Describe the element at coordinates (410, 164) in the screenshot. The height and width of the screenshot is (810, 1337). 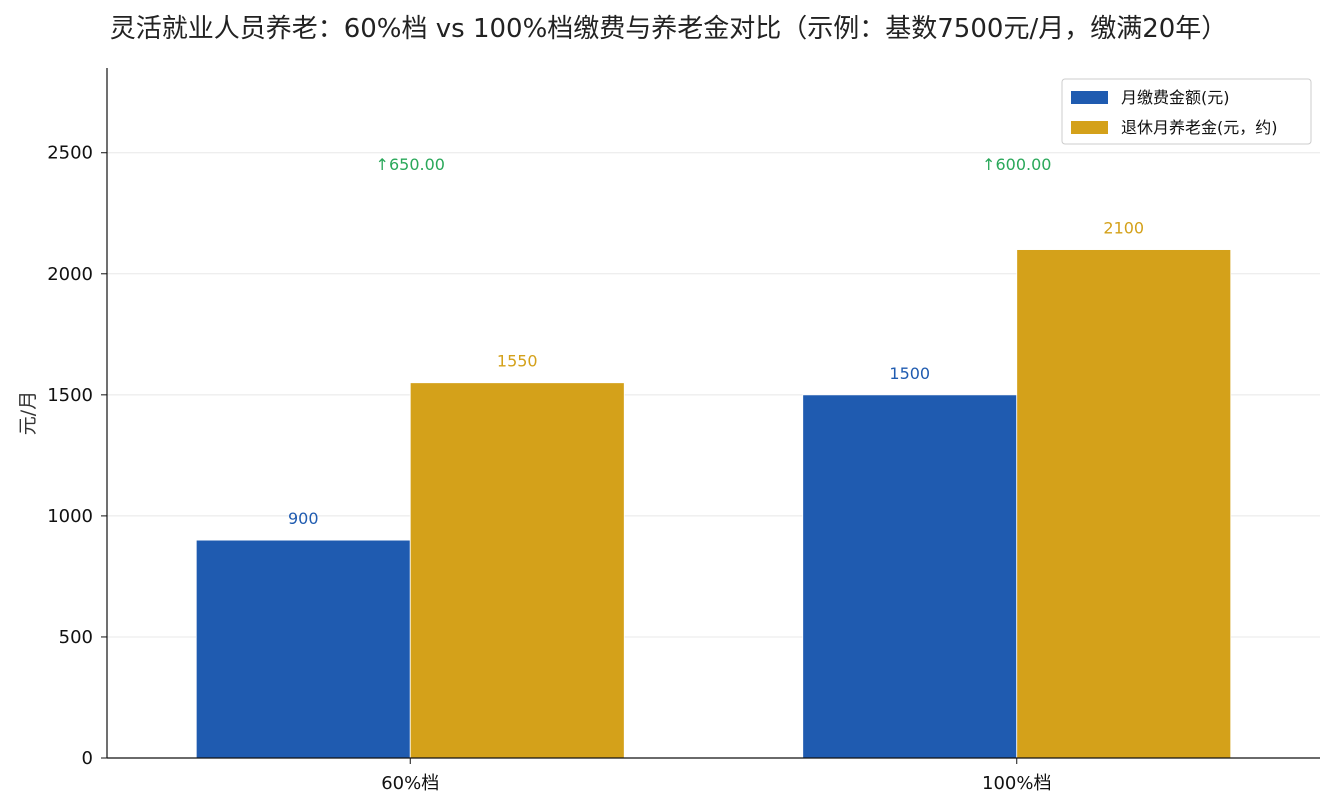
I see `difference-annotation: ↑650.00` at that location.